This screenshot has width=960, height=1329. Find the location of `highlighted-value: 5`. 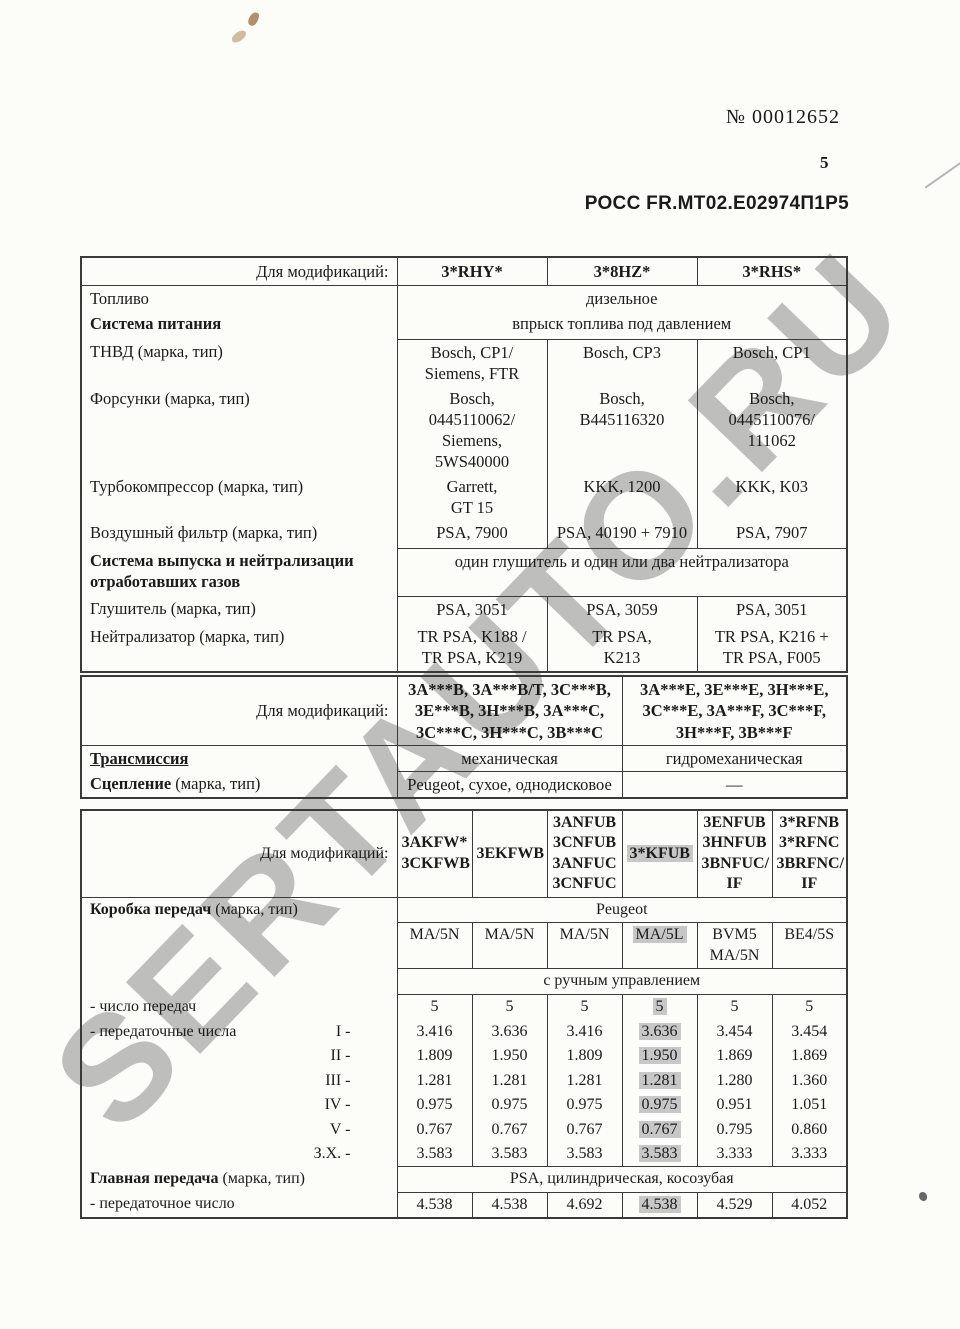

highlighted-value: 5 is located at coordinates (659, 1007).